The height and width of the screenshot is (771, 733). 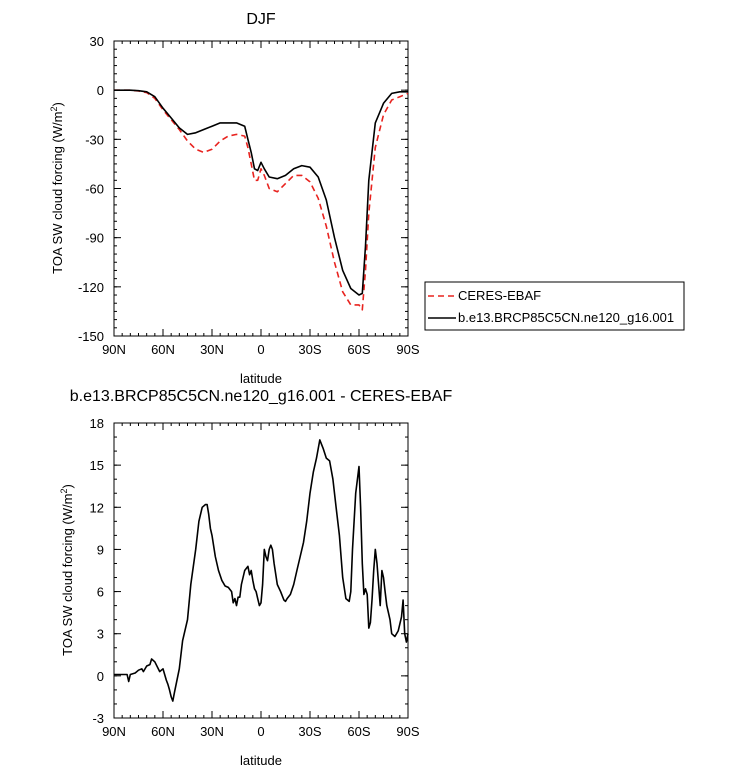 I want to click on y-tick-label: -30, so click(x=94, y=139).